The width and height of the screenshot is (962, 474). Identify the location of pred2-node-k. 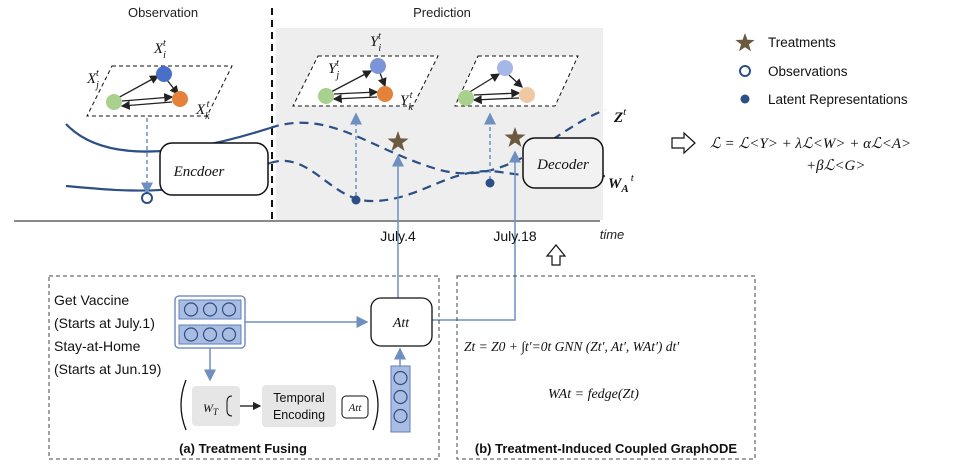
(527, 95).